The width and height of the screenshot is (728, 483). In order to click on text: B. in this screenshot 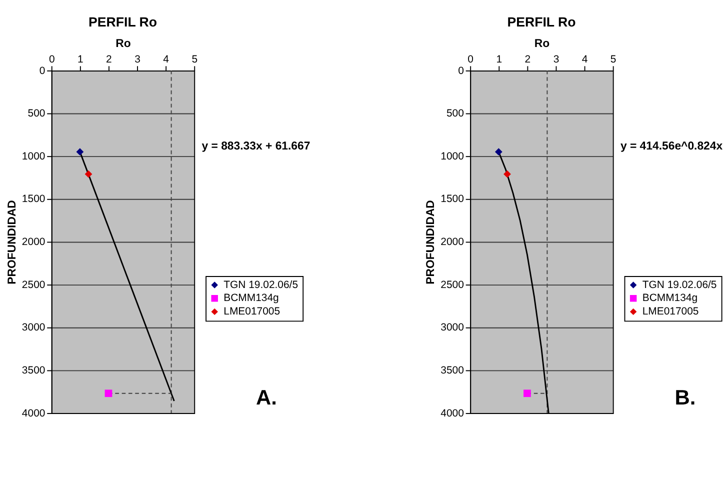, I will do `click(685, 398)`.